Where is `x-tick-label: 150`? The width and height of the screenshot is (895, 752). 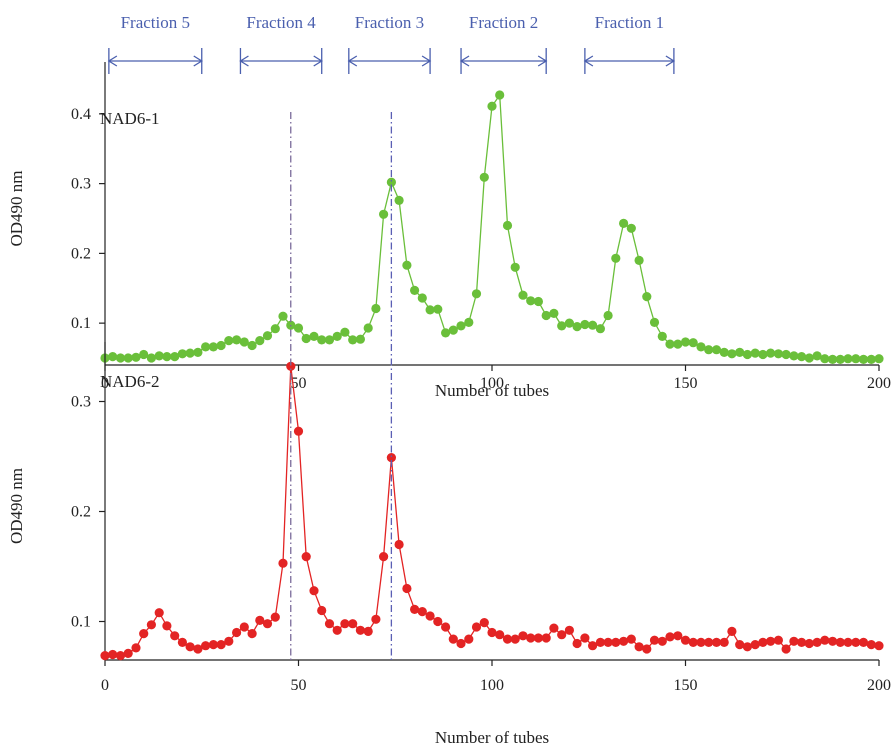
x-tick-label: 150 is located at coordinates (686, 383).